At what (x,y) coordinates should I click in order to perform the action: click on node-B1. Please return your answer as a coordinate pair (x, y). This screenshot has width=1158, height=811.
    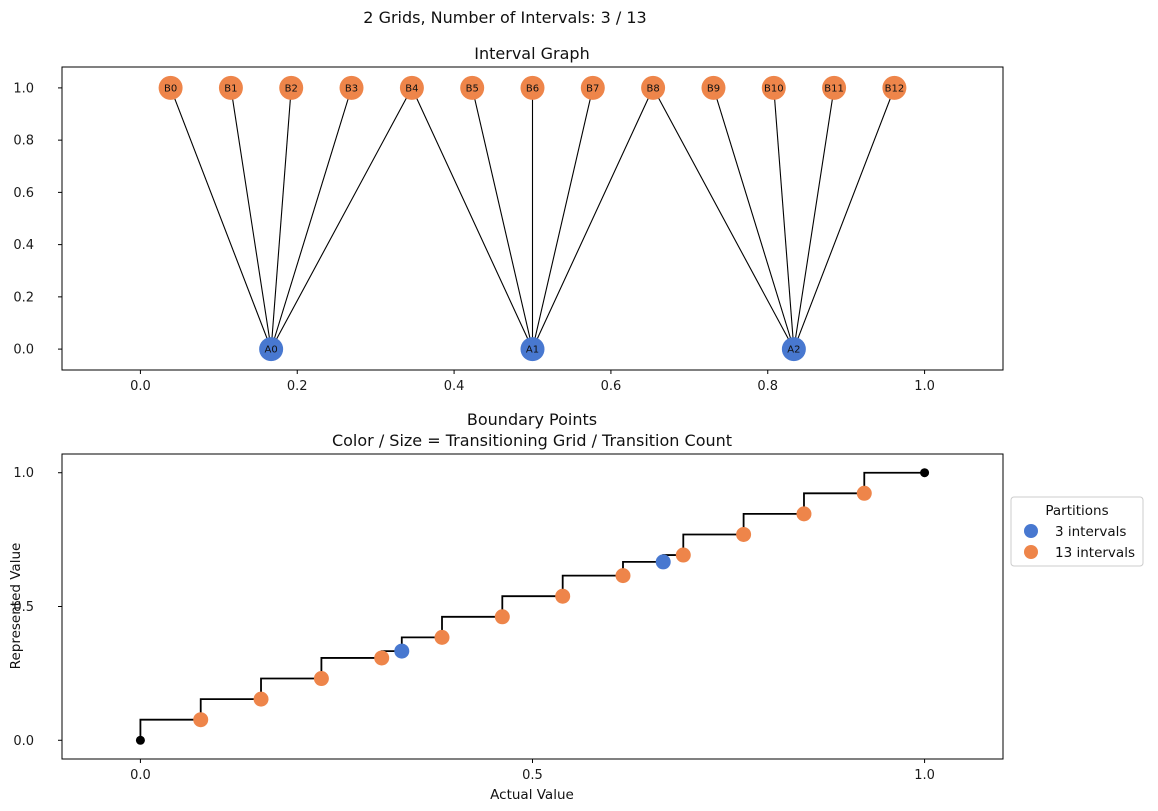
    Looking at the image, I should click on (230, 87).